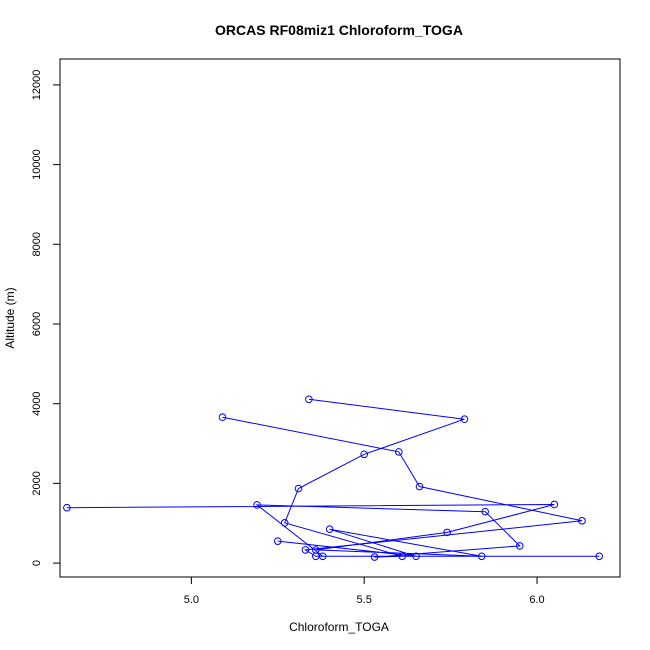  What do you see at coordinates (37, 85) in the screenshot?
I see `y-tick-label: 12000` at bounding box center [37, 85].